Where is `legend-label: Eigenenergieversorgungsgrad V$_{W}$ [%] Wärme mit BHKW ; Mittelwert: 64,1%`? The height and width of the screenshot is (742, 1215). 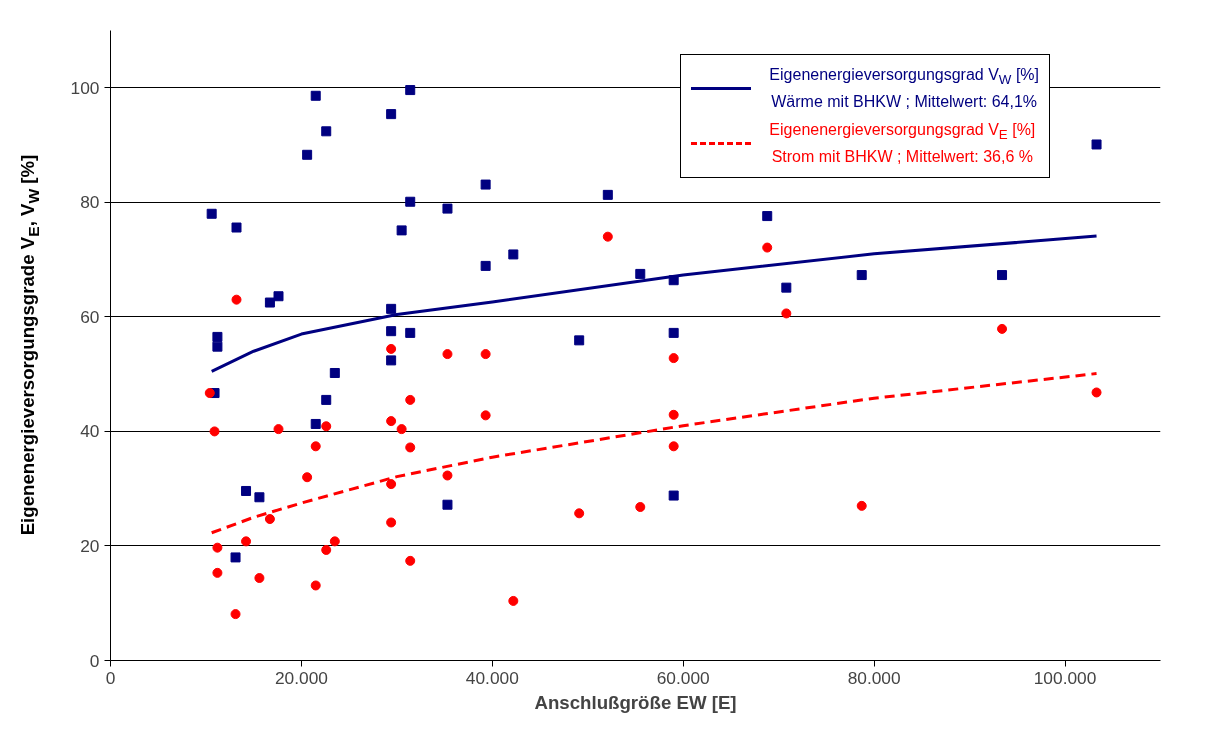 legend-label: Eigenenergieversorgungsgrad V$_{W}$ [%] Wärme mit BHKW ; Mittelwert: 64,1% is located at coordinates (904, 89).